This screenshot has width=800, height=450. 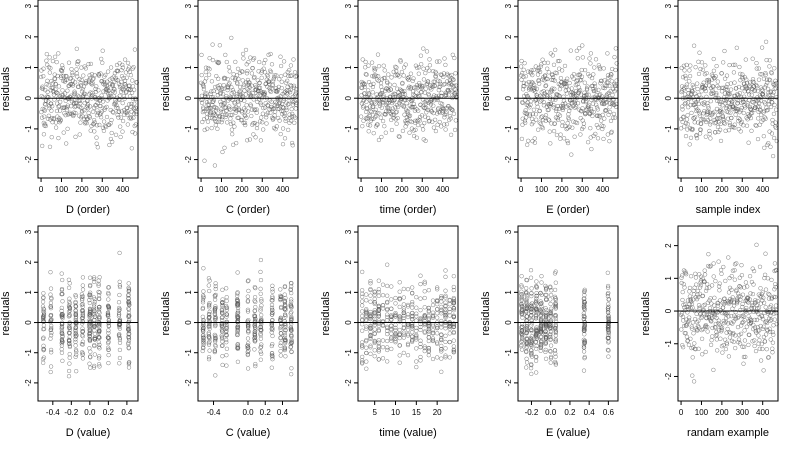 What do you see at coordinates (728, 433) in the screenshot?
I see `x-axis-title: randam example` at bounding box center [728, 433].